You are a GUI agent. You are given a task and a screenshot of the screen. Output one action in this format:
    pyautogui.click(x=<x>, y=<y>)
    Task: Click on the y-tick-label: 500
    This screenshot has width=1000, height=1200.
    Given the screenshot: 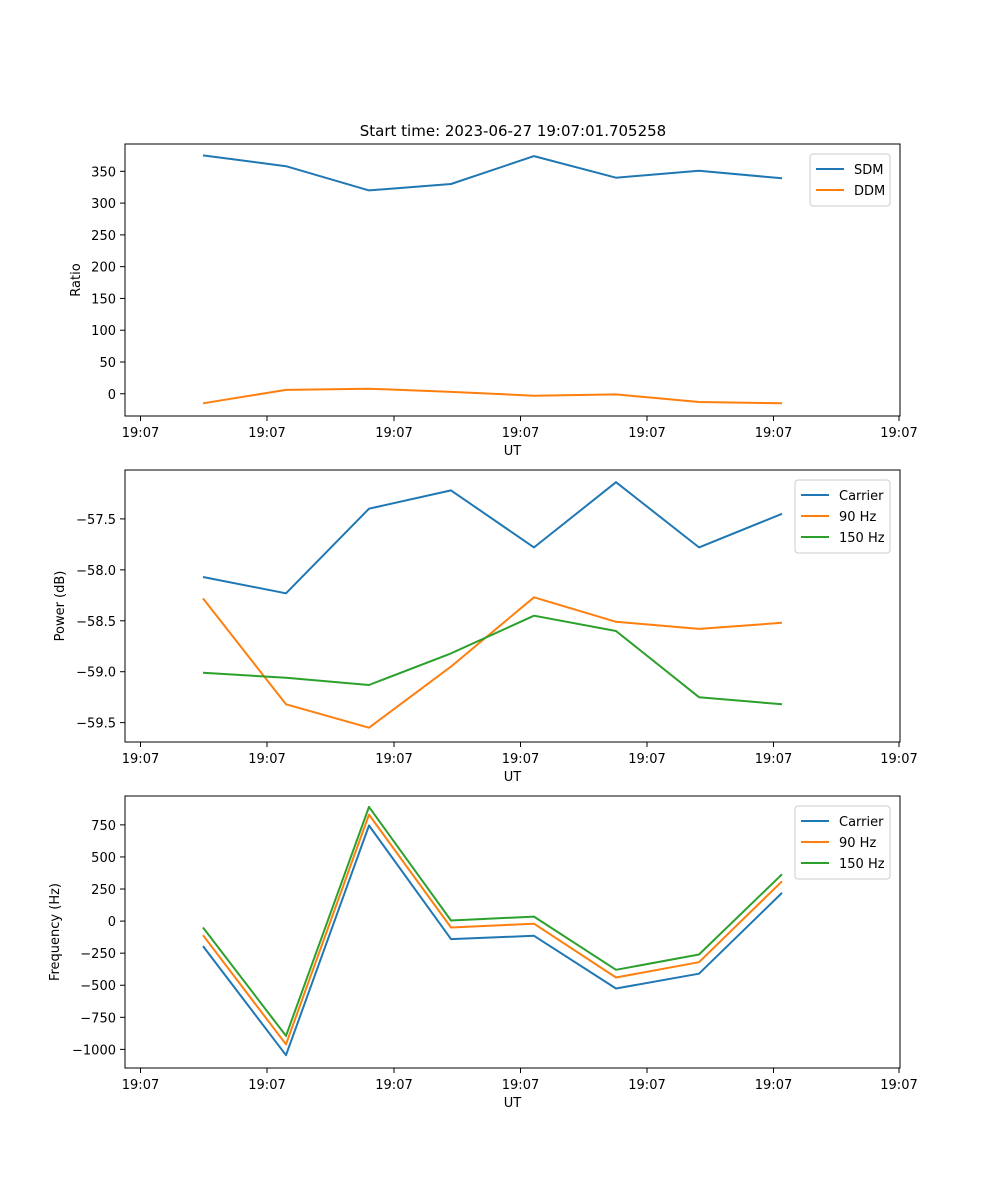 What is the action you would take?
    pyautogui.click(x=103, y=858)
    